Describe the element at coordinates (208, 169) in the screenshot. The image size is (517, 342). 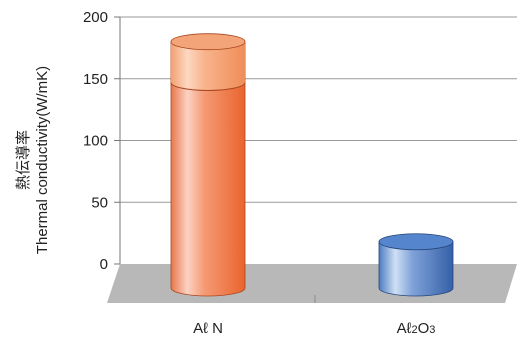
I see `bar-aln-body` at that location.